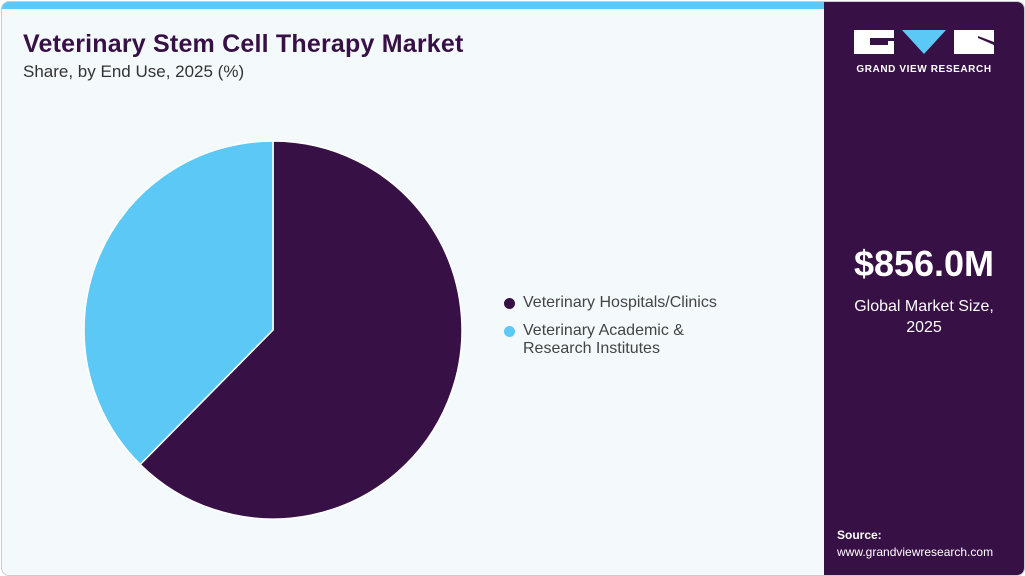 Image resolution: width=1025 pixels, height=576 pixels. I want to click on source-label: Source:, so click(859, 535).